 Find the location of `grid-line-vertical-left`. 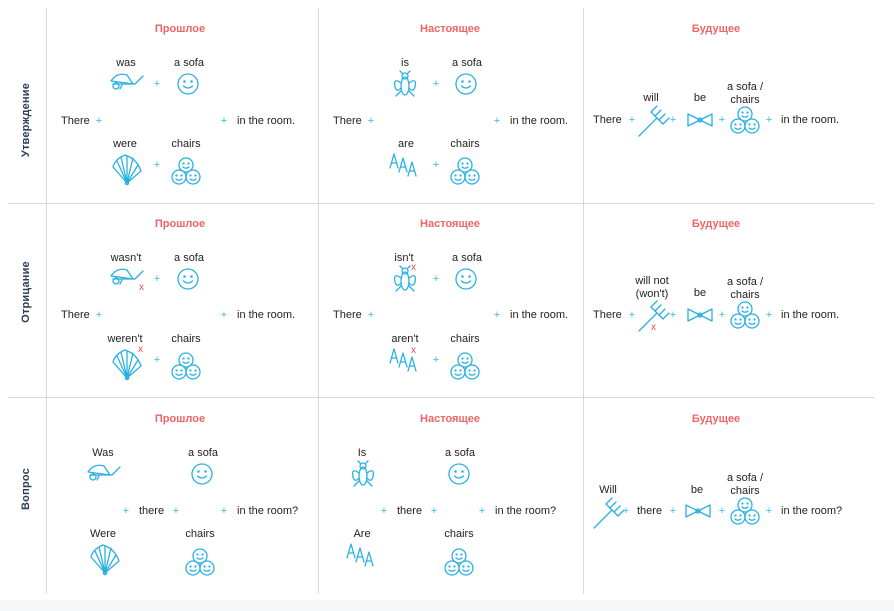

grid-line-vertical-left is located at coordinates (46, 301).